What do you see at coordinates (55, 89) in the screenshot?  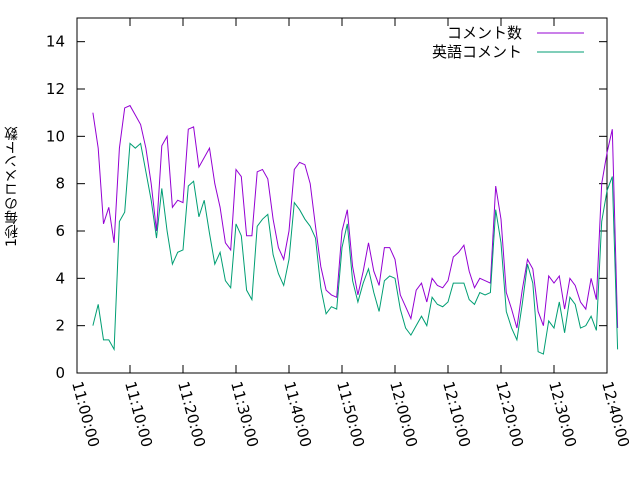 I see `y-tick-label: 12` at bounding box center [55, 89].